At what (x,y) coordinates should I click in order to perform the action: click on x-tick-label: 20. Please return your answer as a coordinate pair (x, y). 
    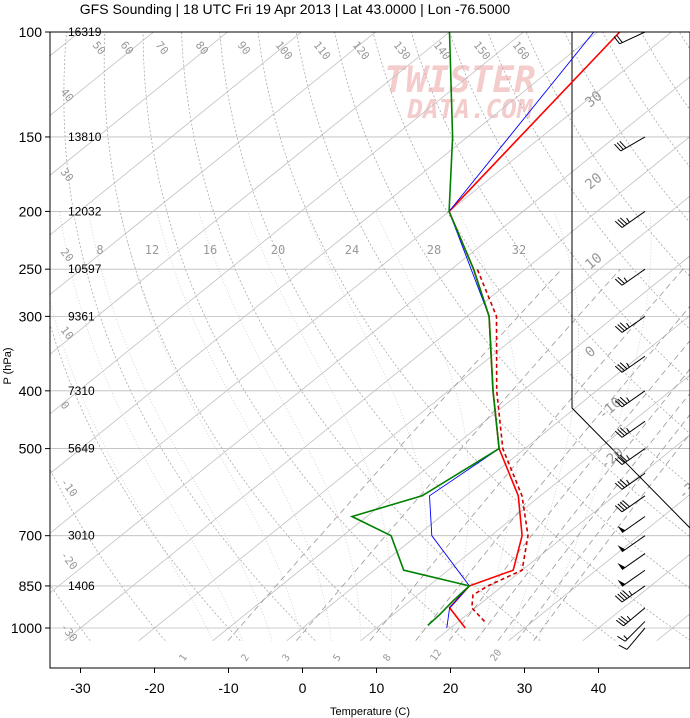
    Looking at the image, I should click on (451, 688).